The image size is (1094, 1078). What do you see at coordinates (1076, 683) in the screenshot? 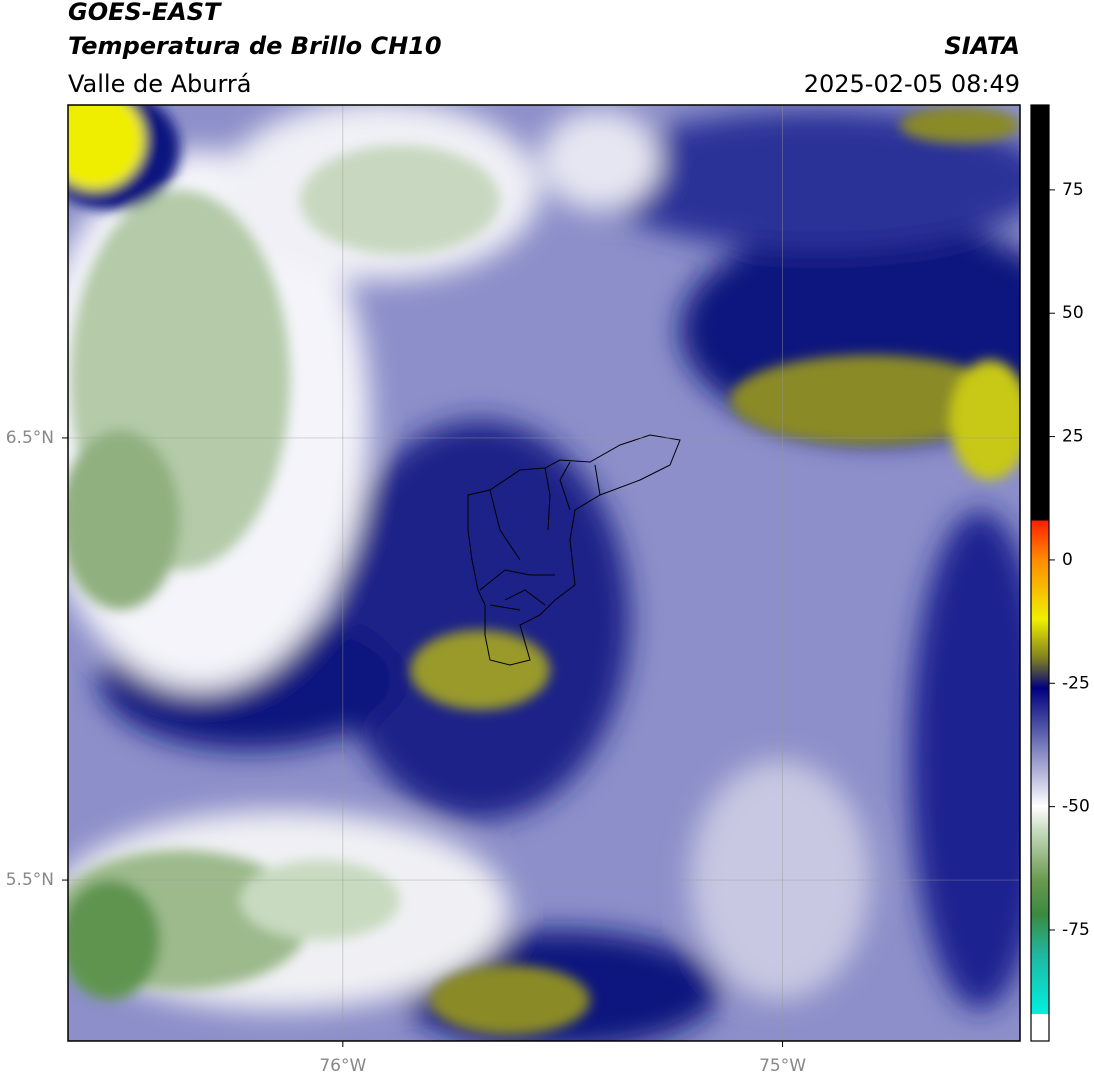
I see `colorbar-tick-label: -25` at bounding box center [1076, 683].